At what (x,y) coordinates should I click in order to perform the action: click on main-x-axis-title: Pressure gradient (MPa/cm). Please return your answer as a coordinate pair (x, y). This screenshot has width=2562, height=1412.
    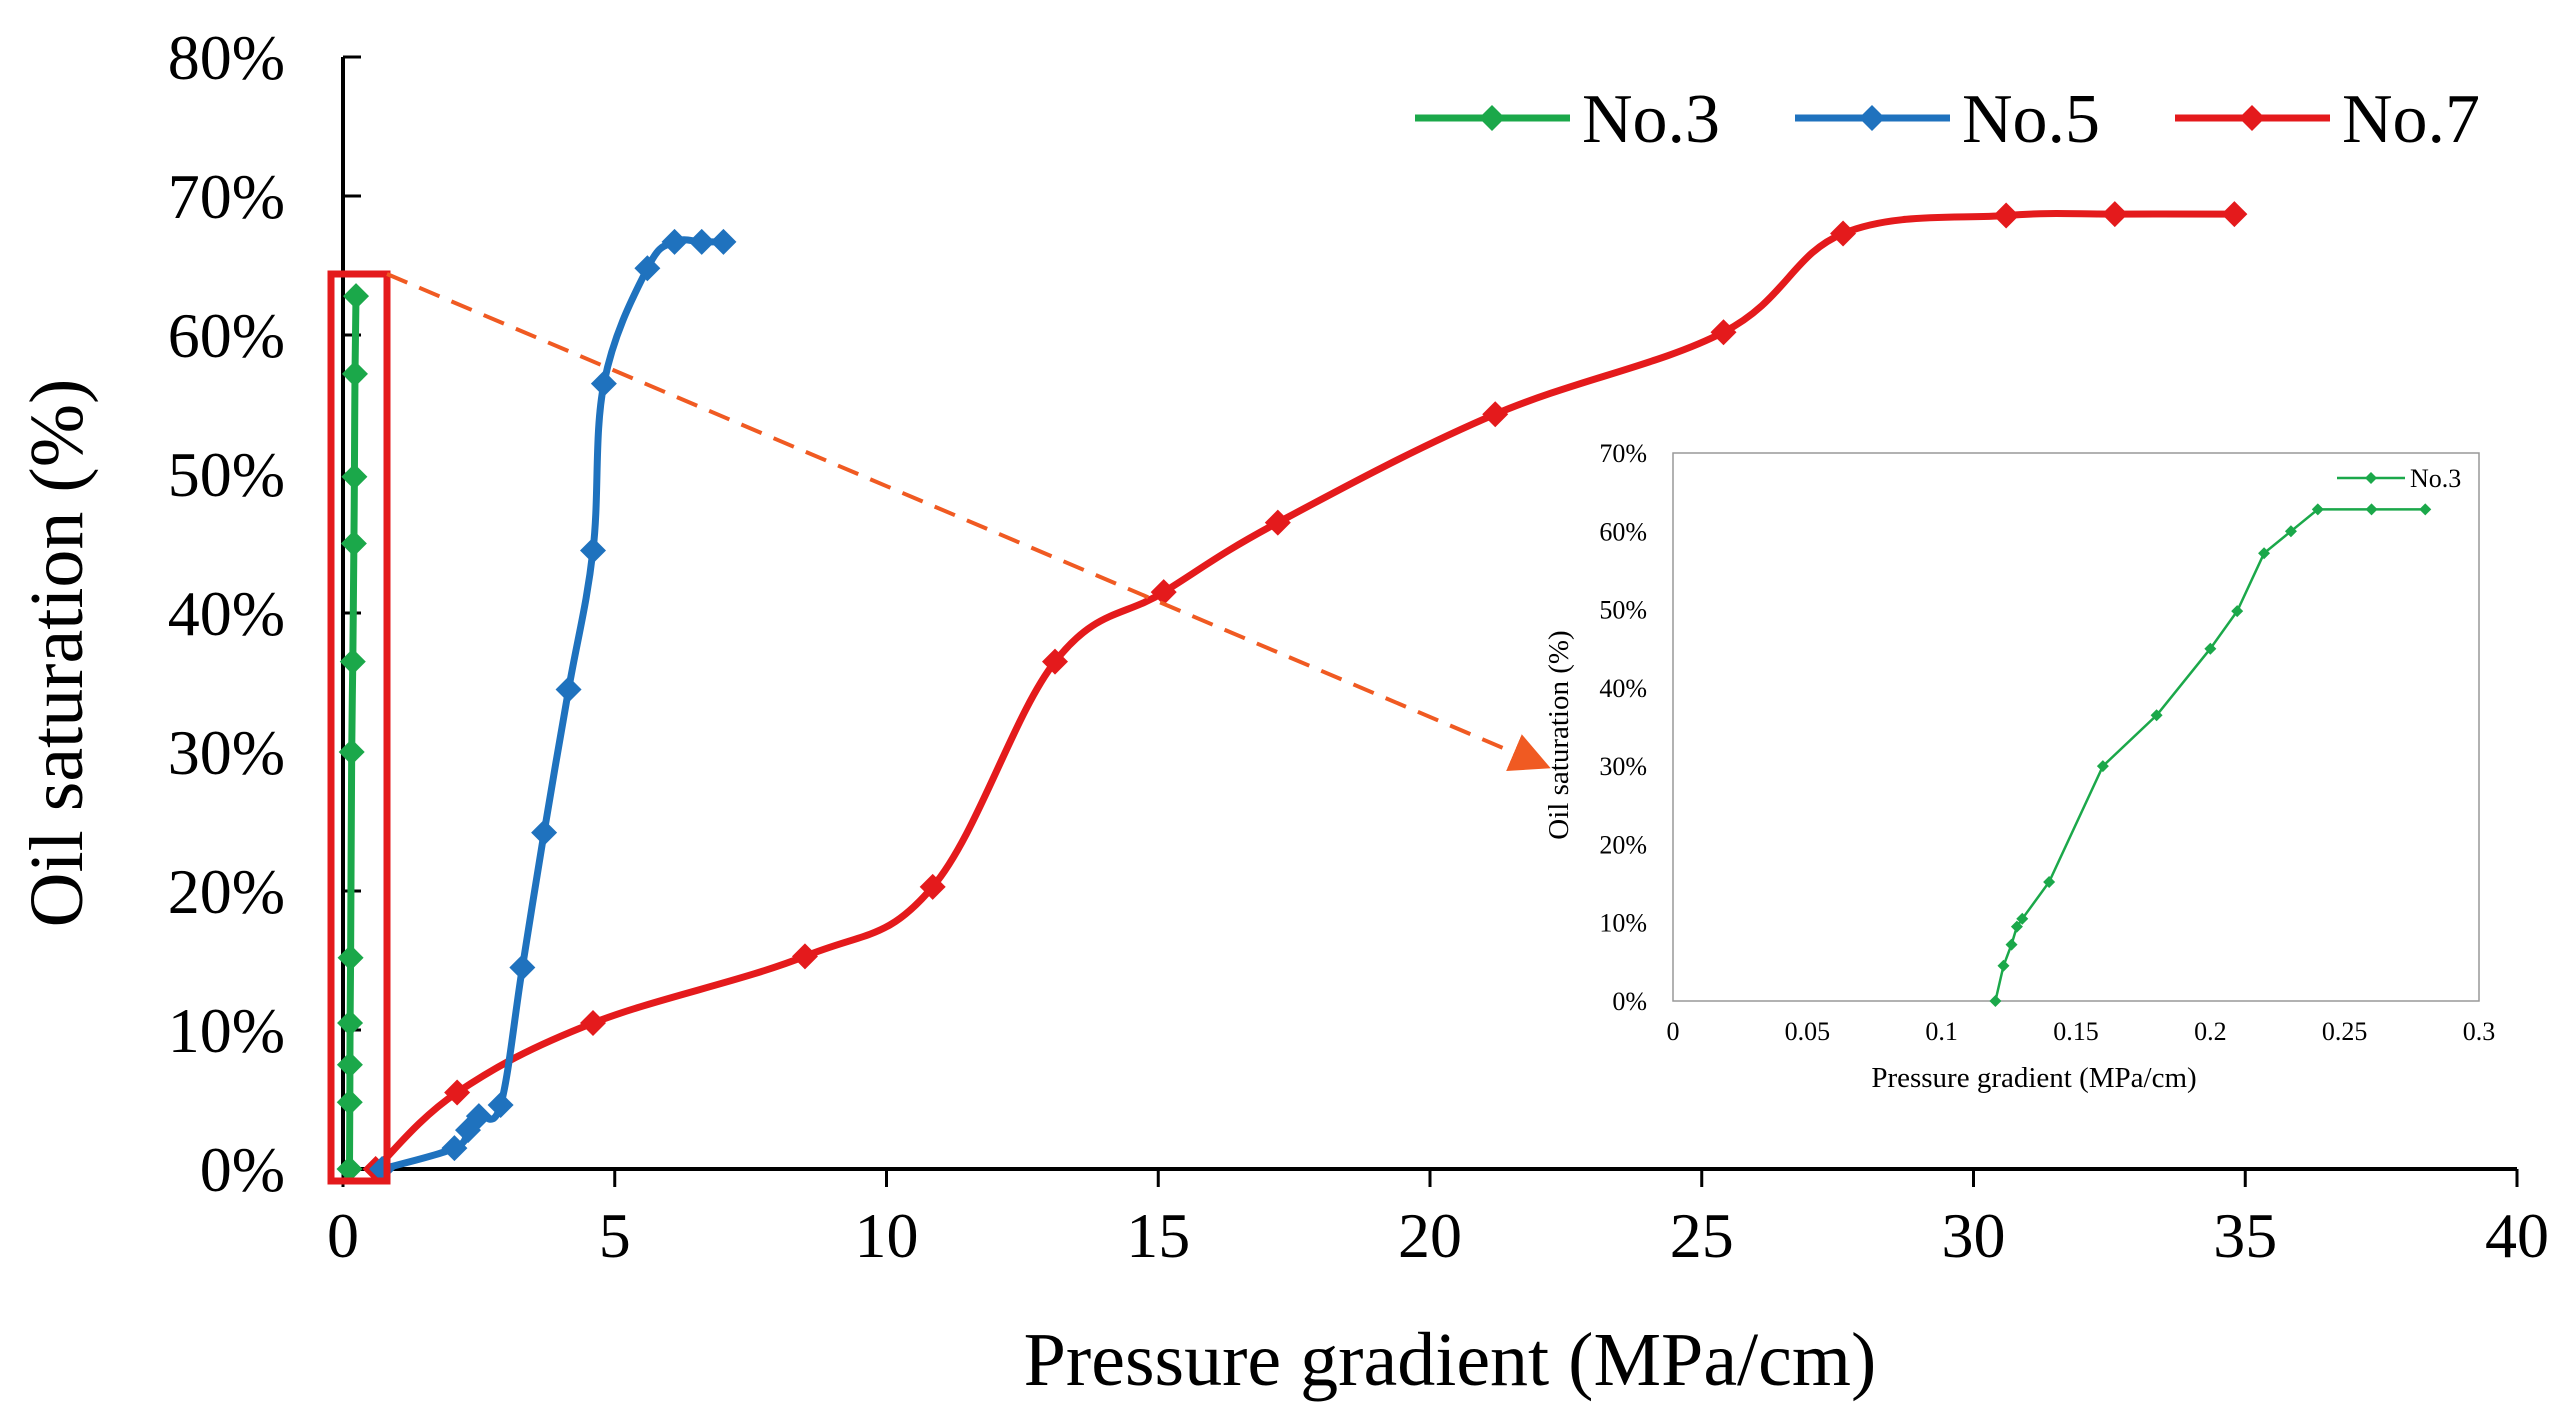
    Looking at the image, I should click on (1450, 1360).